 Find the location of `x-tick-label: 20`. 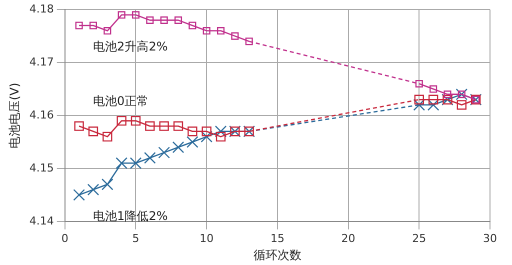

x-tick-label: 20 is located at coordinates (348, 238).